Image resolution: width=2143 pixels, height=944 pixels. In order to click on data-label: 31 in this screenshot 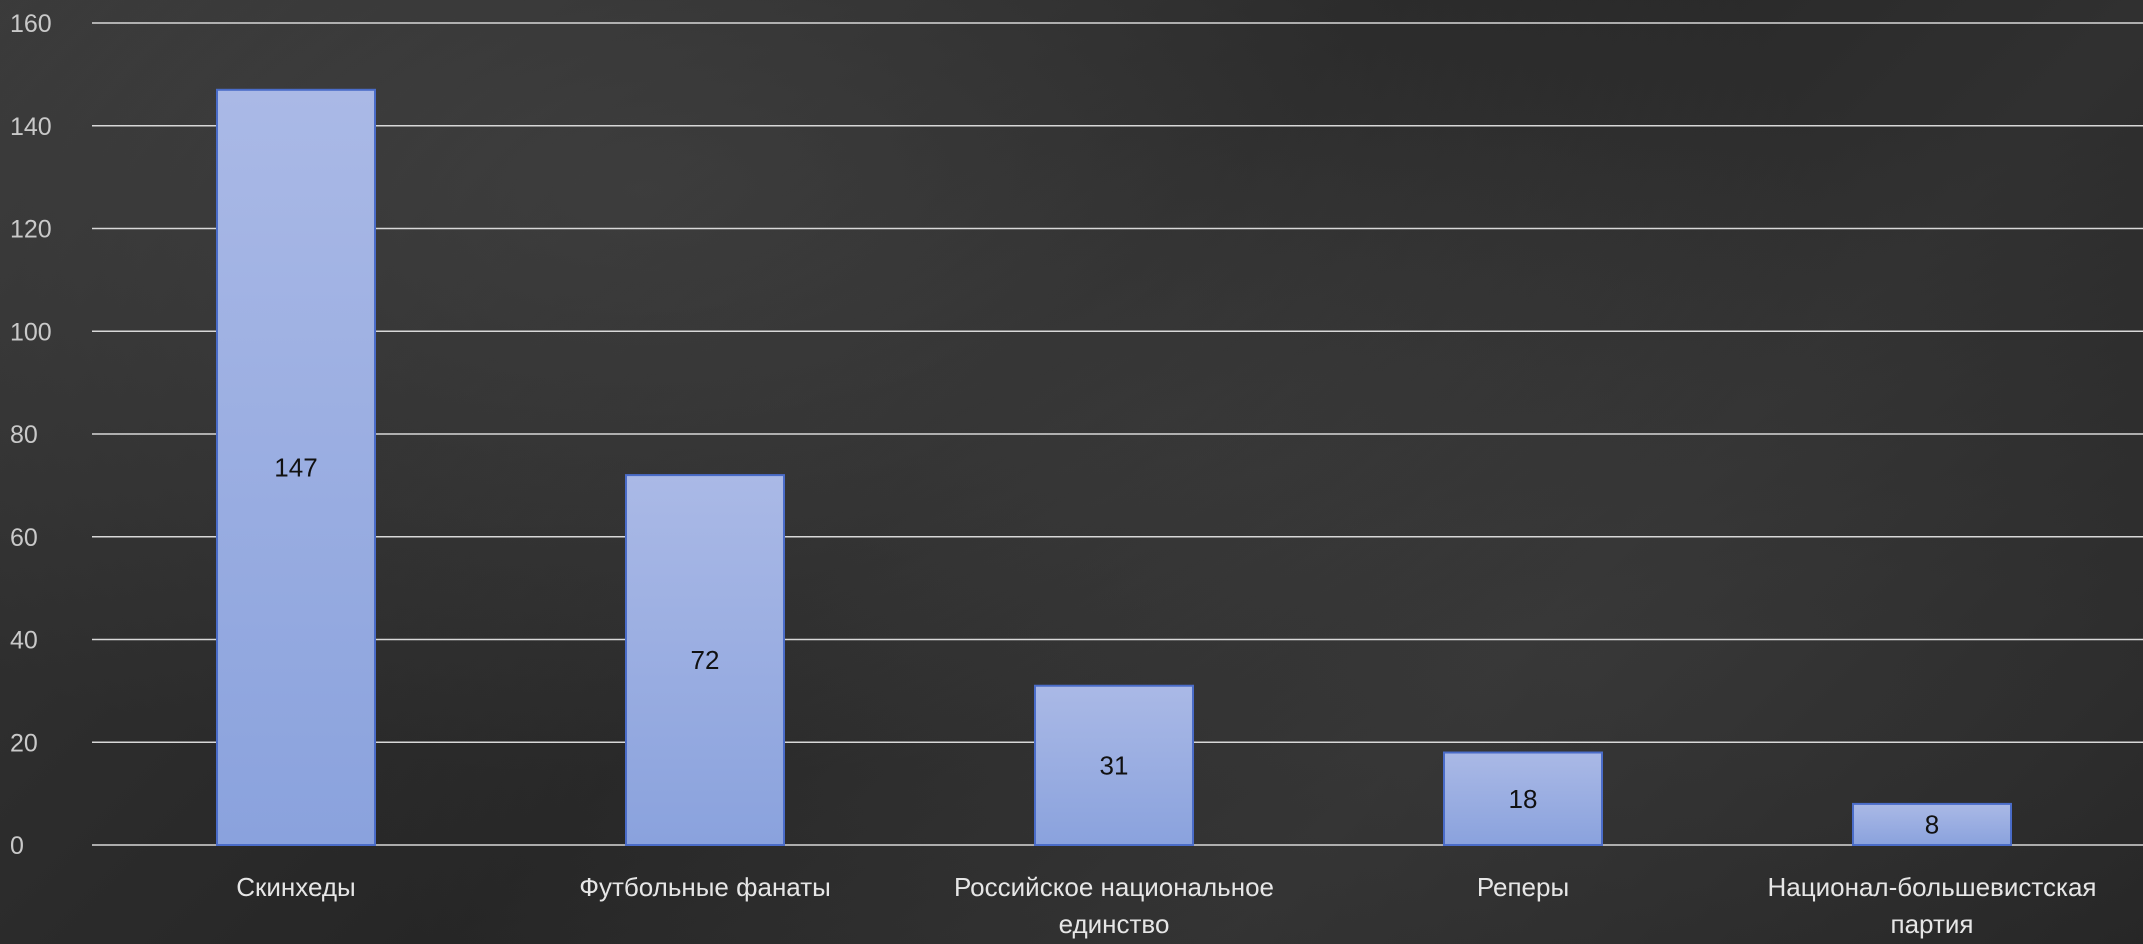, I will do `click(1114, 765)`.